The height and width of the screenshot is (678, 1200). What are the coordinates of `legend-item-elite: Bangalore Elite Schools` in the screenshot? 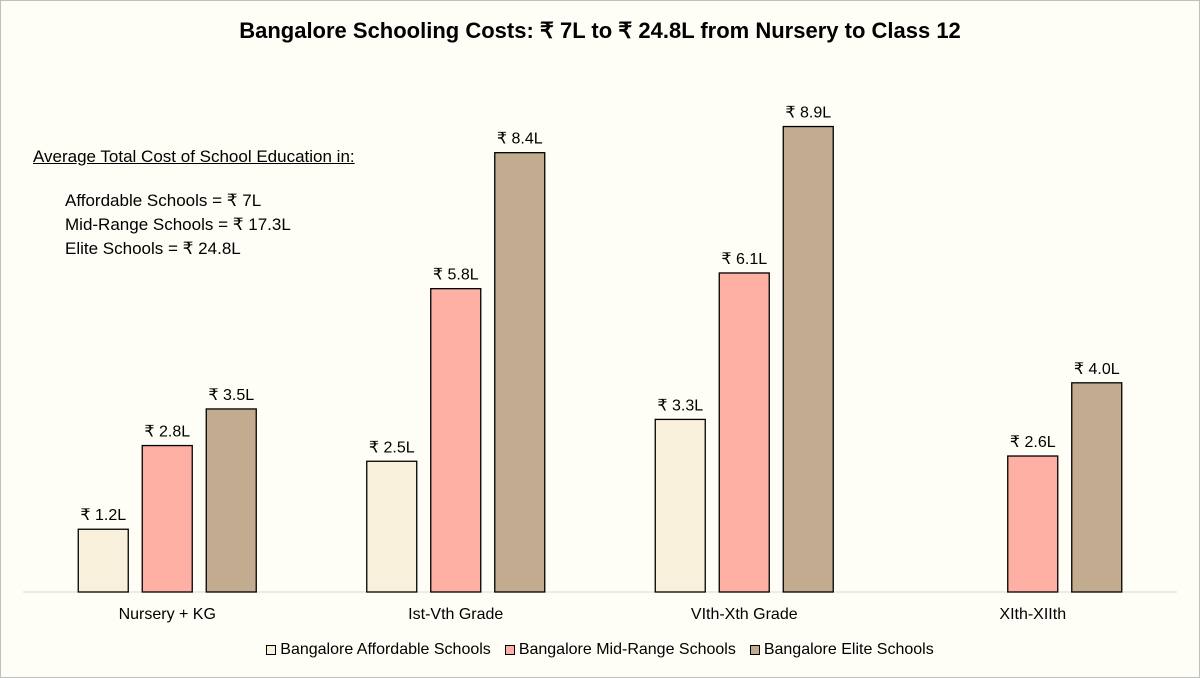 It's located at (841, 650).